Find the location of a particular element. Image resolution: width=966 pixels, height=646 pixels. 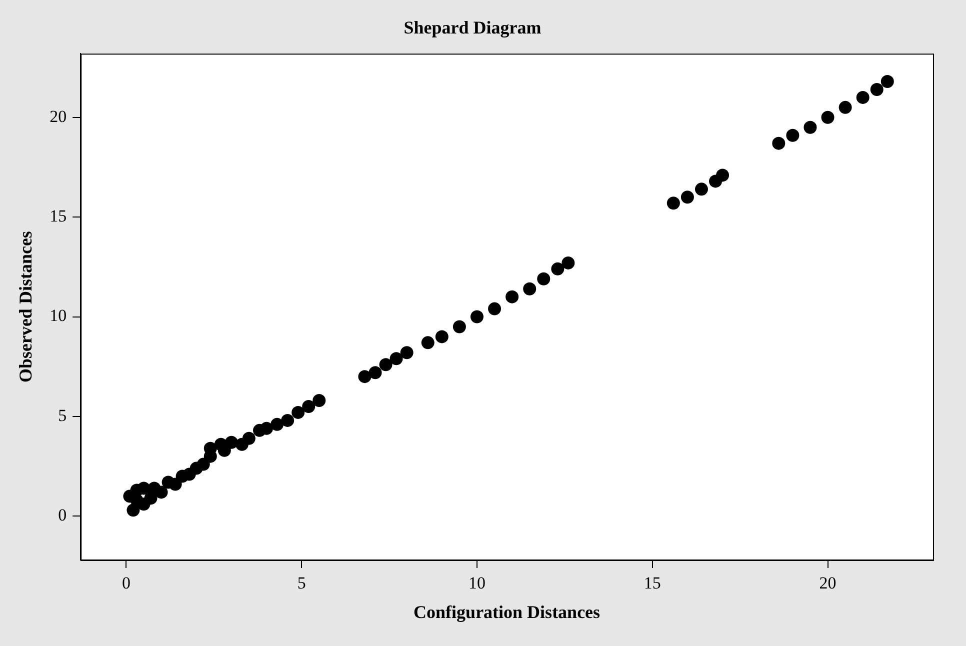

x-axis-title: Configuration Distances is located at coordinates (507, 612).